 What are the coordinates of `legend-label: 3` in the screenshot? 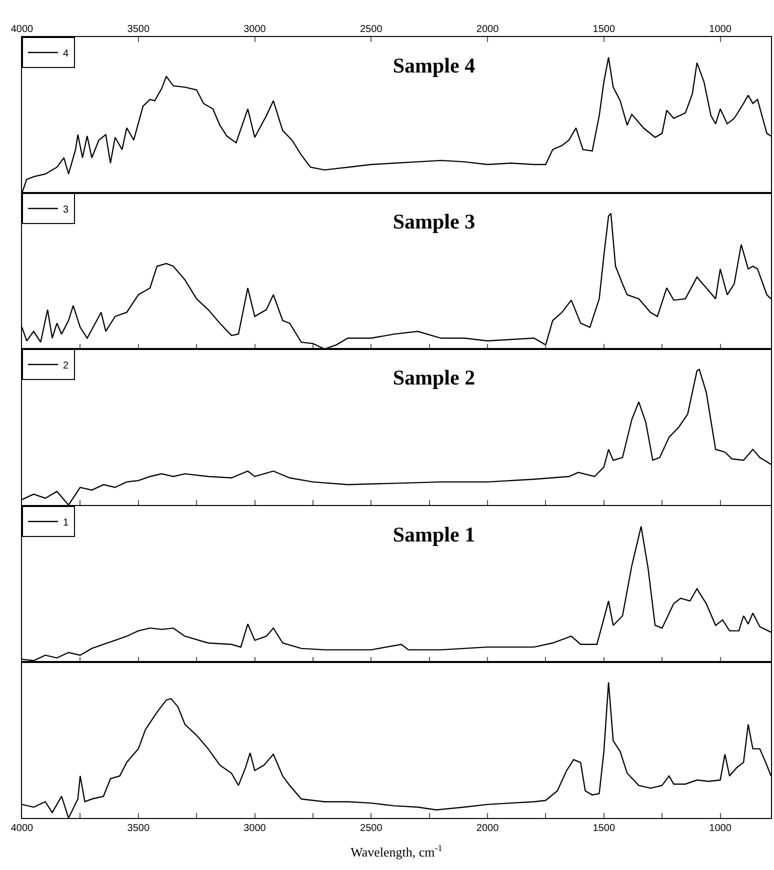 It's located at (66, 210).